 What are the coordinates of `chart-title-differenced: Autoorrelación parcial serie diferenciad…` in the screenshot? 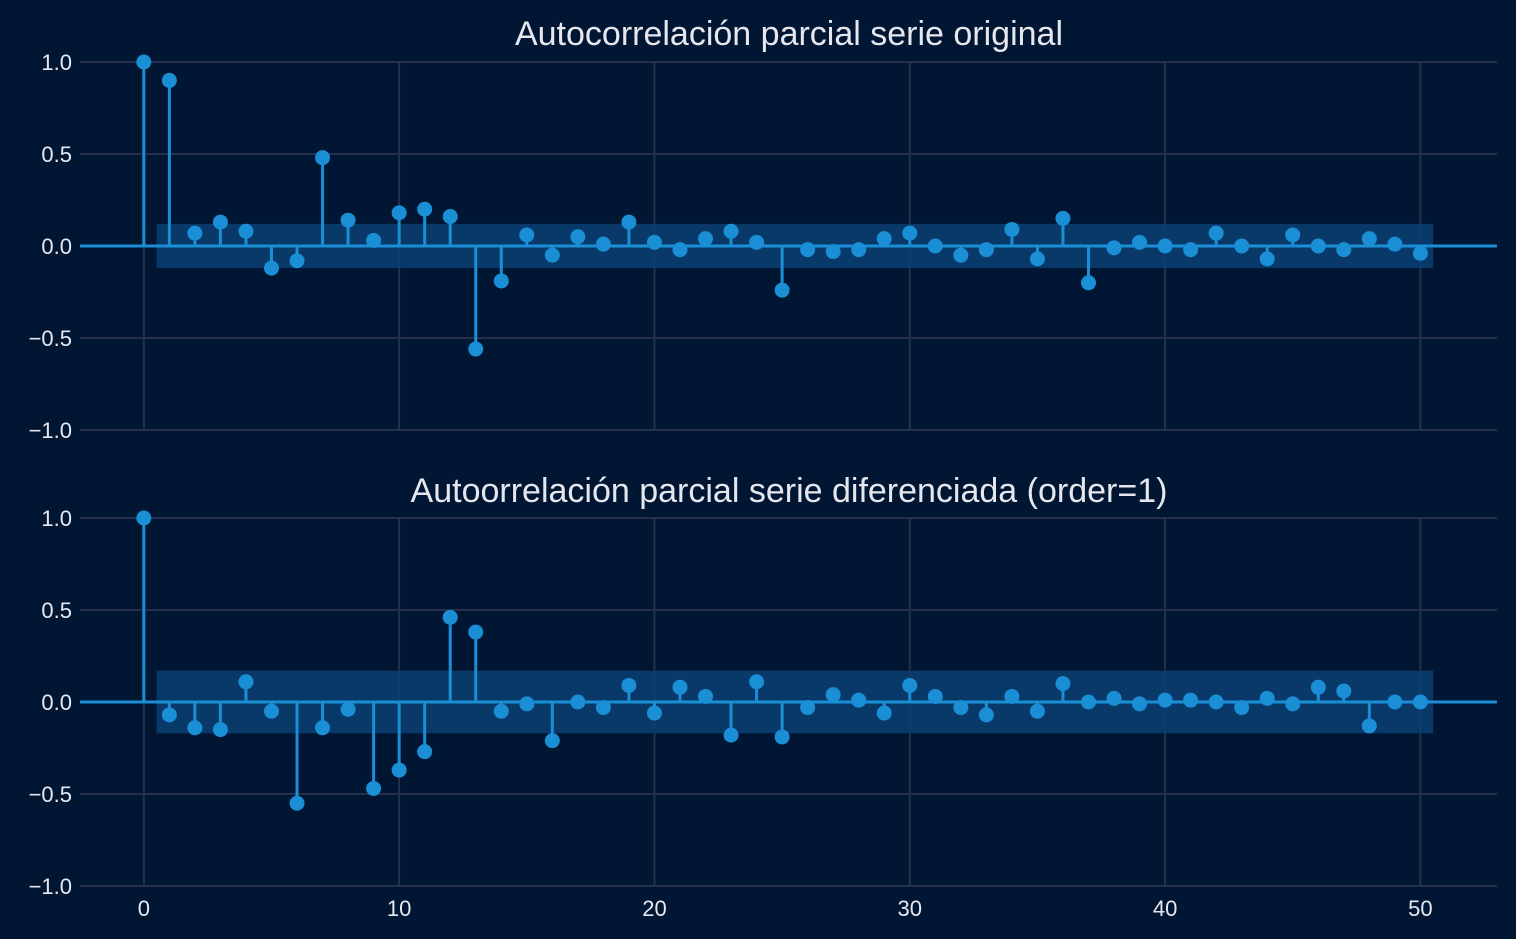 It's located at (789, 491).